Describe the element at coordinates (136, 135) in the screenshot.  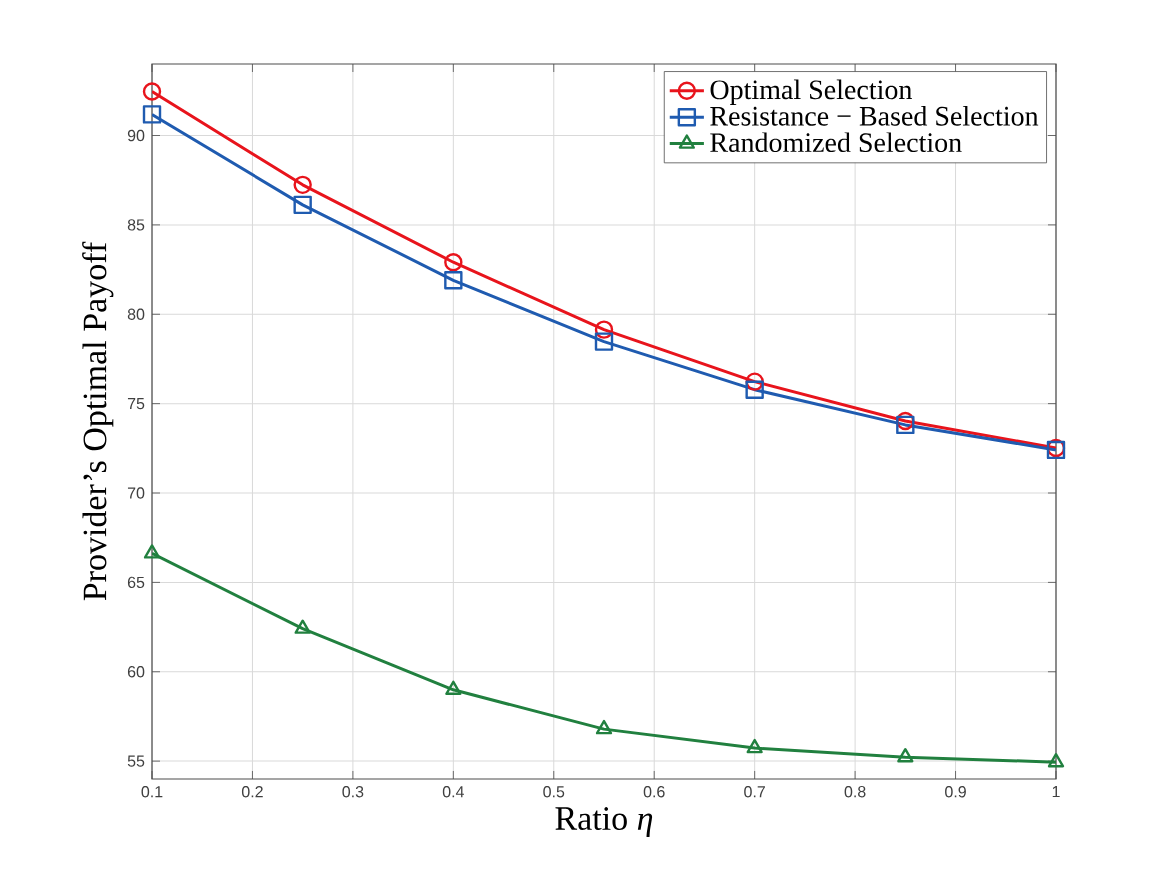
I see `y-tick-label: 90` at that location.